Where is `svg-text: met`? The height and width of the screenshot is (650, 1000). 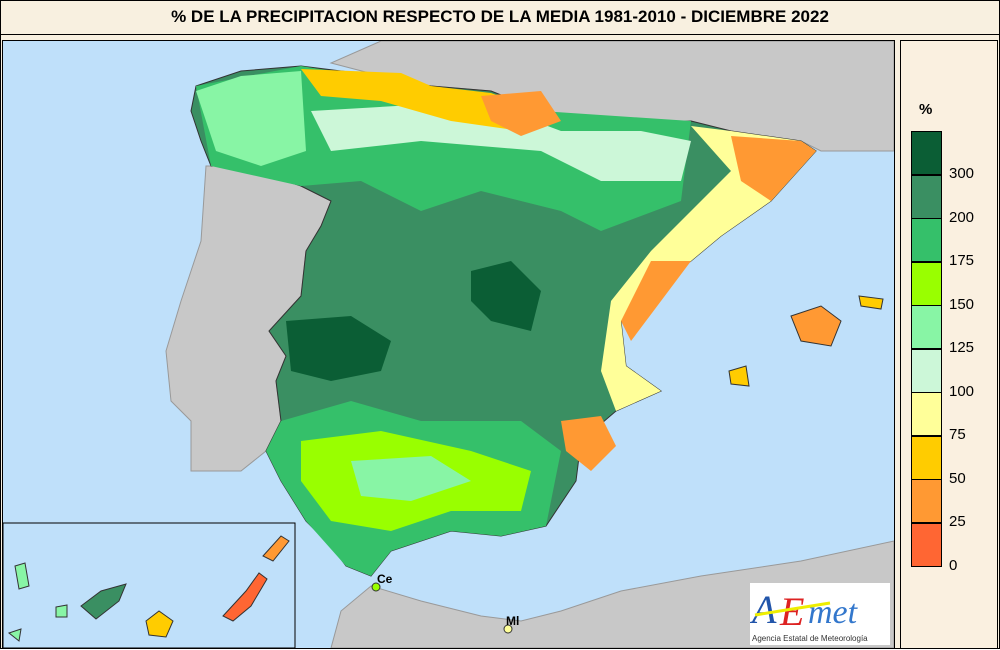 svg-text: met is located at coordinates (833, 612).